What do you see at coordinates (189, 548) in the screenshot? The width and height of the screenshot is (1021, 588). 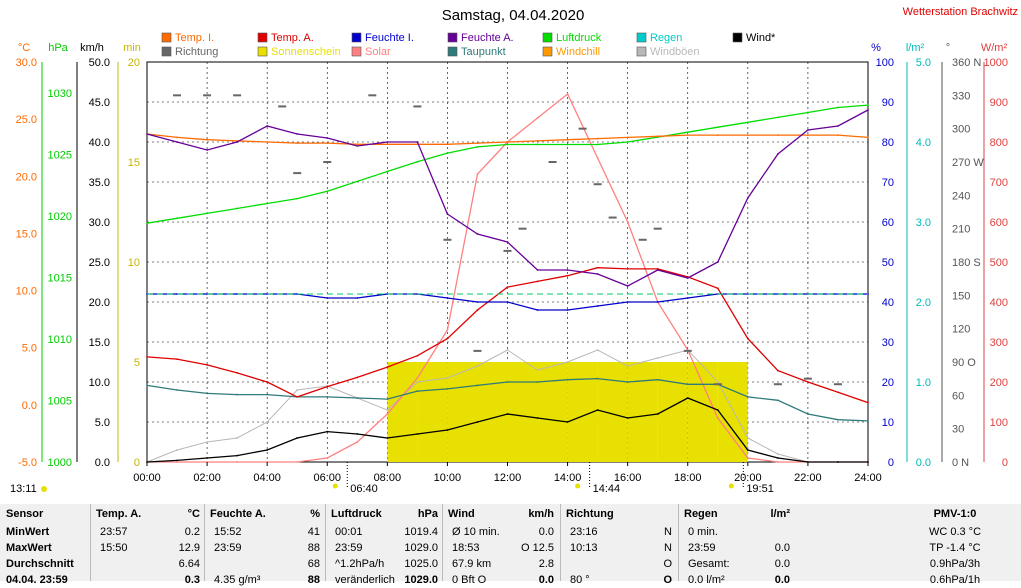 I see `stats-cell-value: 12.9` at bounding box center [189, 548].